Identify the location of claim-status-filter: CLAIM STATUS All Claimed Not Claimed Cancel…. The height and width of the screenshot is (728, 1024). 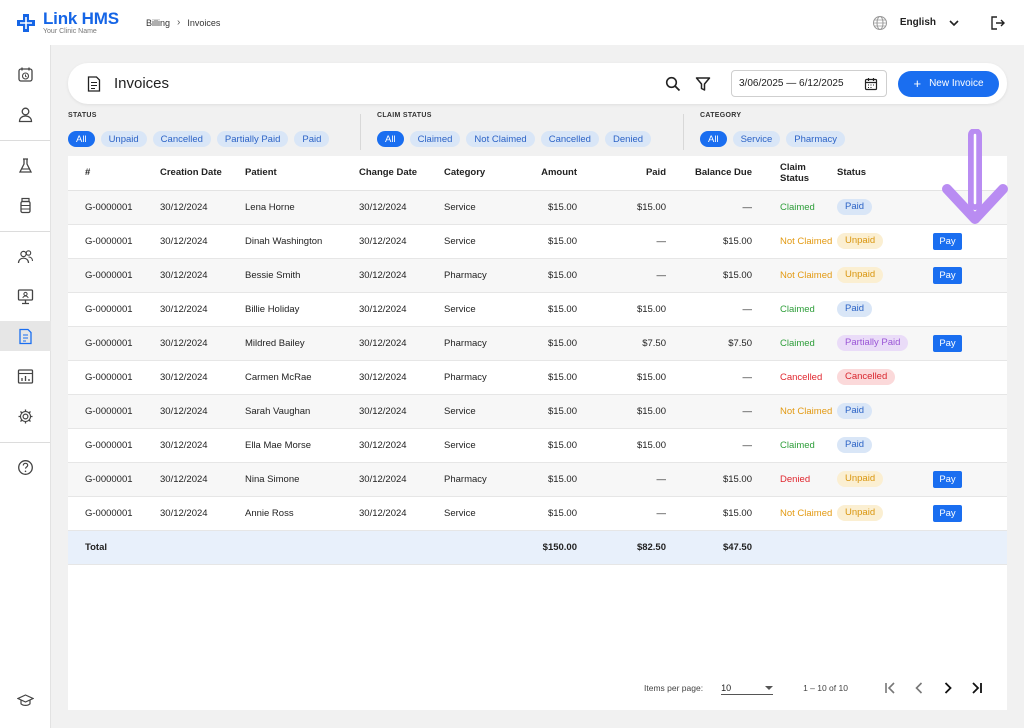
(517, 129).